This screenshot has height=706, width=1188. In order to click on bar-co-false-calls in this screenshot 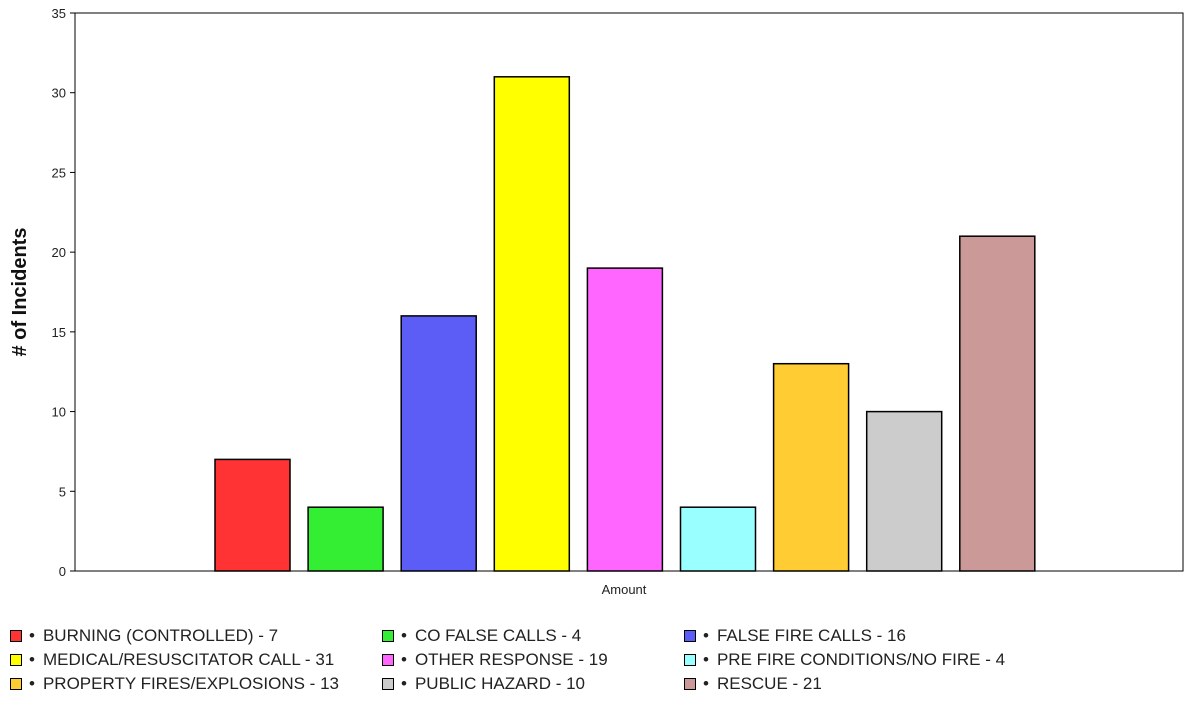, I will do `click(345, 539)`.